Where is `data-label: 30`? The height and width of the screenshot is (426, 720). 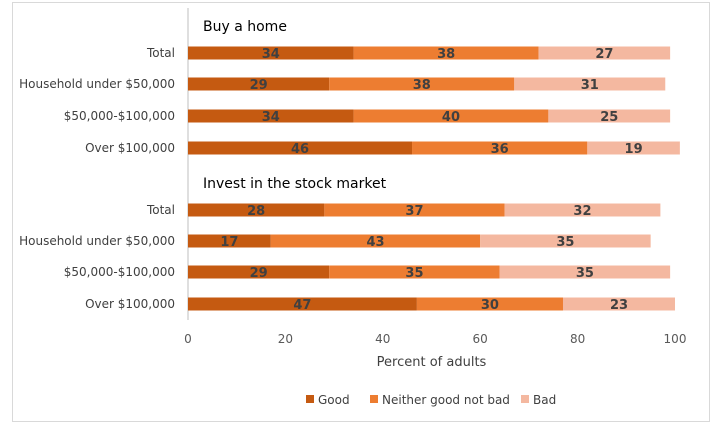
data-label: 30 is located at coordinates (490, 305).